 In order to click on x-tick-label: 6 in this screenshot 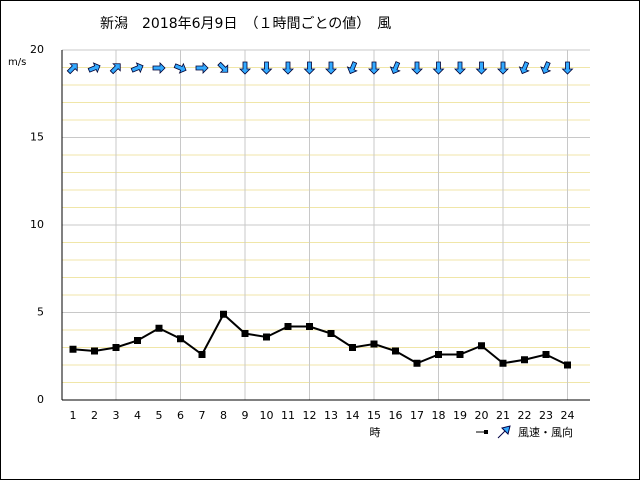, I will do `click(180, 415)`.